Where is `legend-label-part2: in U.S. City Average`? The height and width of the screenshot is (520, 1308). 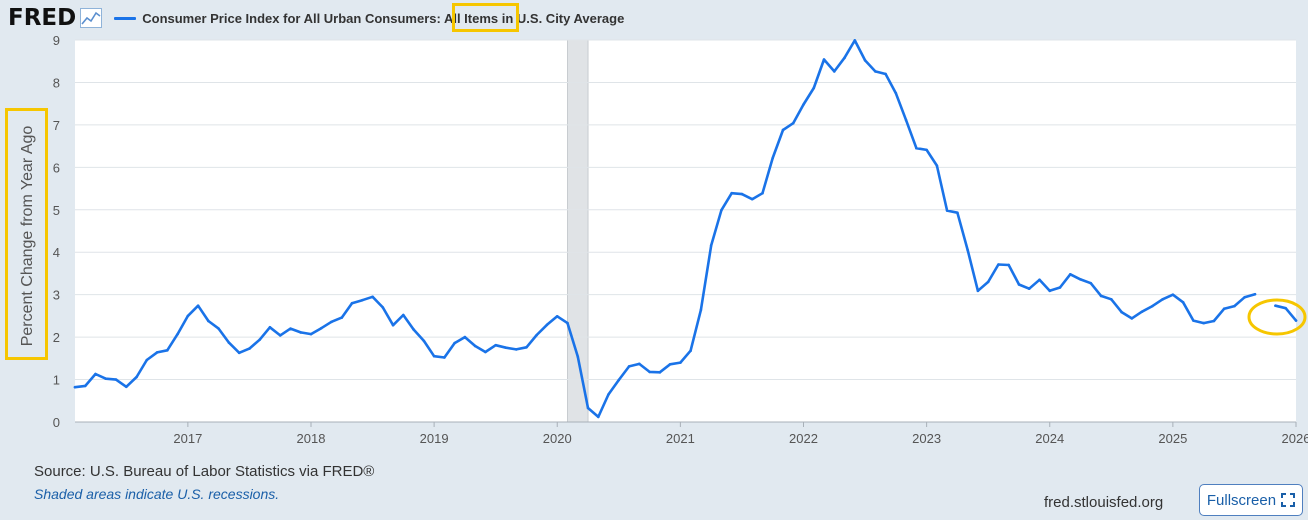 legend-label-part2: in U.S. City Average is located at coordinates (561, 18).